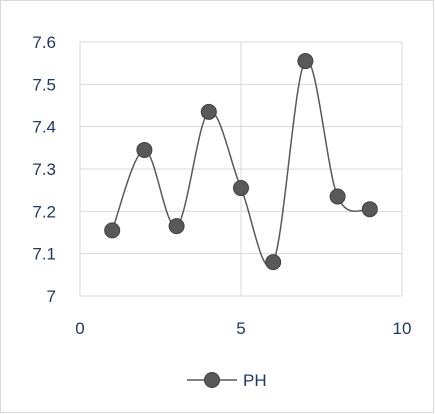  I want to click on y-axis-ticks: 7 7.1 7.2 7.3 7.4 7.5 7.6, so click(44, 169).